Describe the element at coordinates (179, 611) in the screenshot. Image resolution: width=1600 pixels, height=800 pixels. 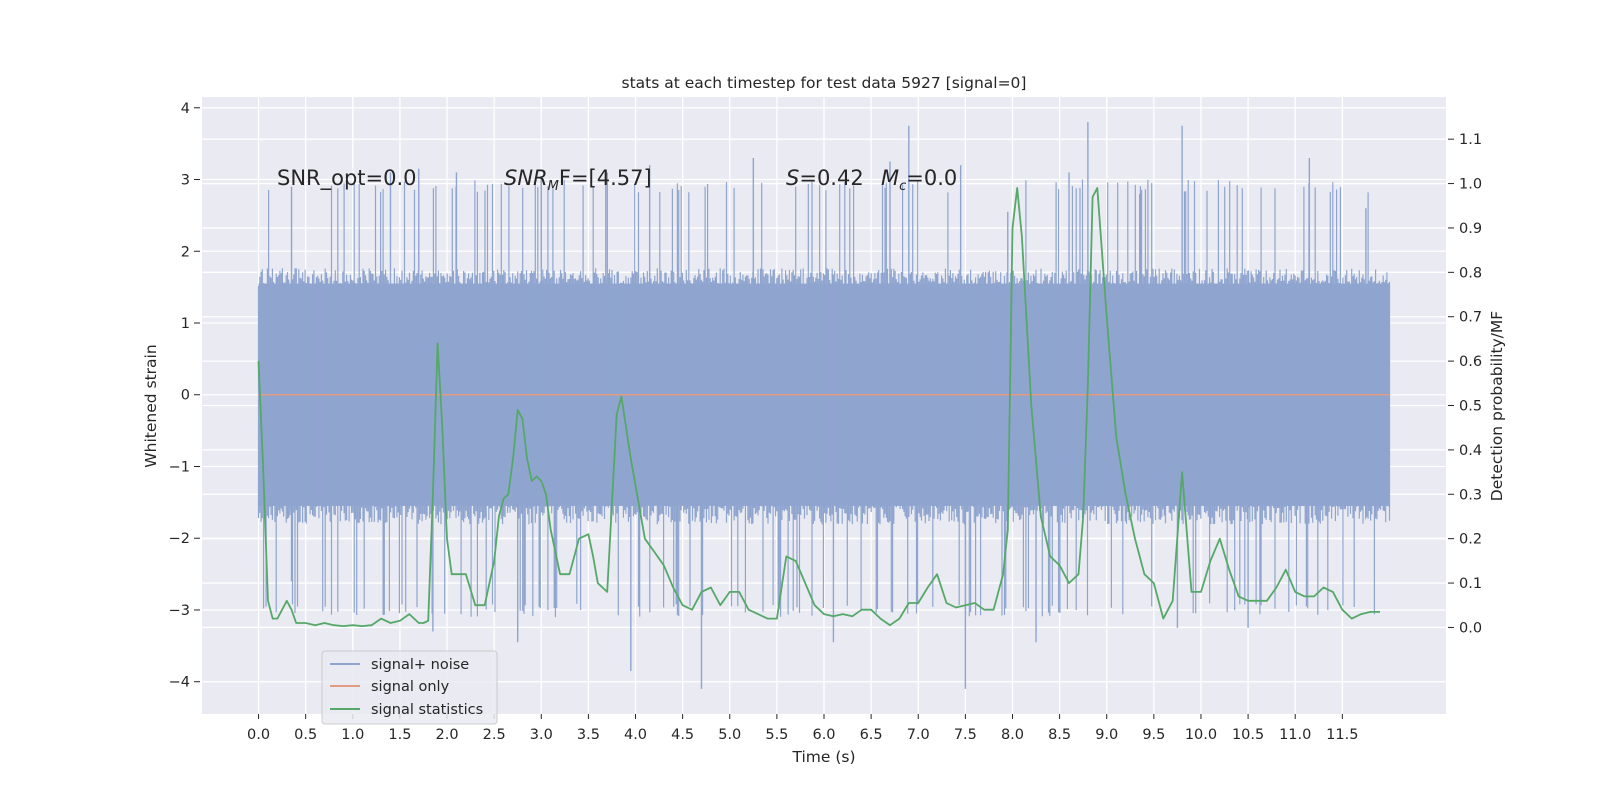
I see `y-tick-label-7: −3` at that location.